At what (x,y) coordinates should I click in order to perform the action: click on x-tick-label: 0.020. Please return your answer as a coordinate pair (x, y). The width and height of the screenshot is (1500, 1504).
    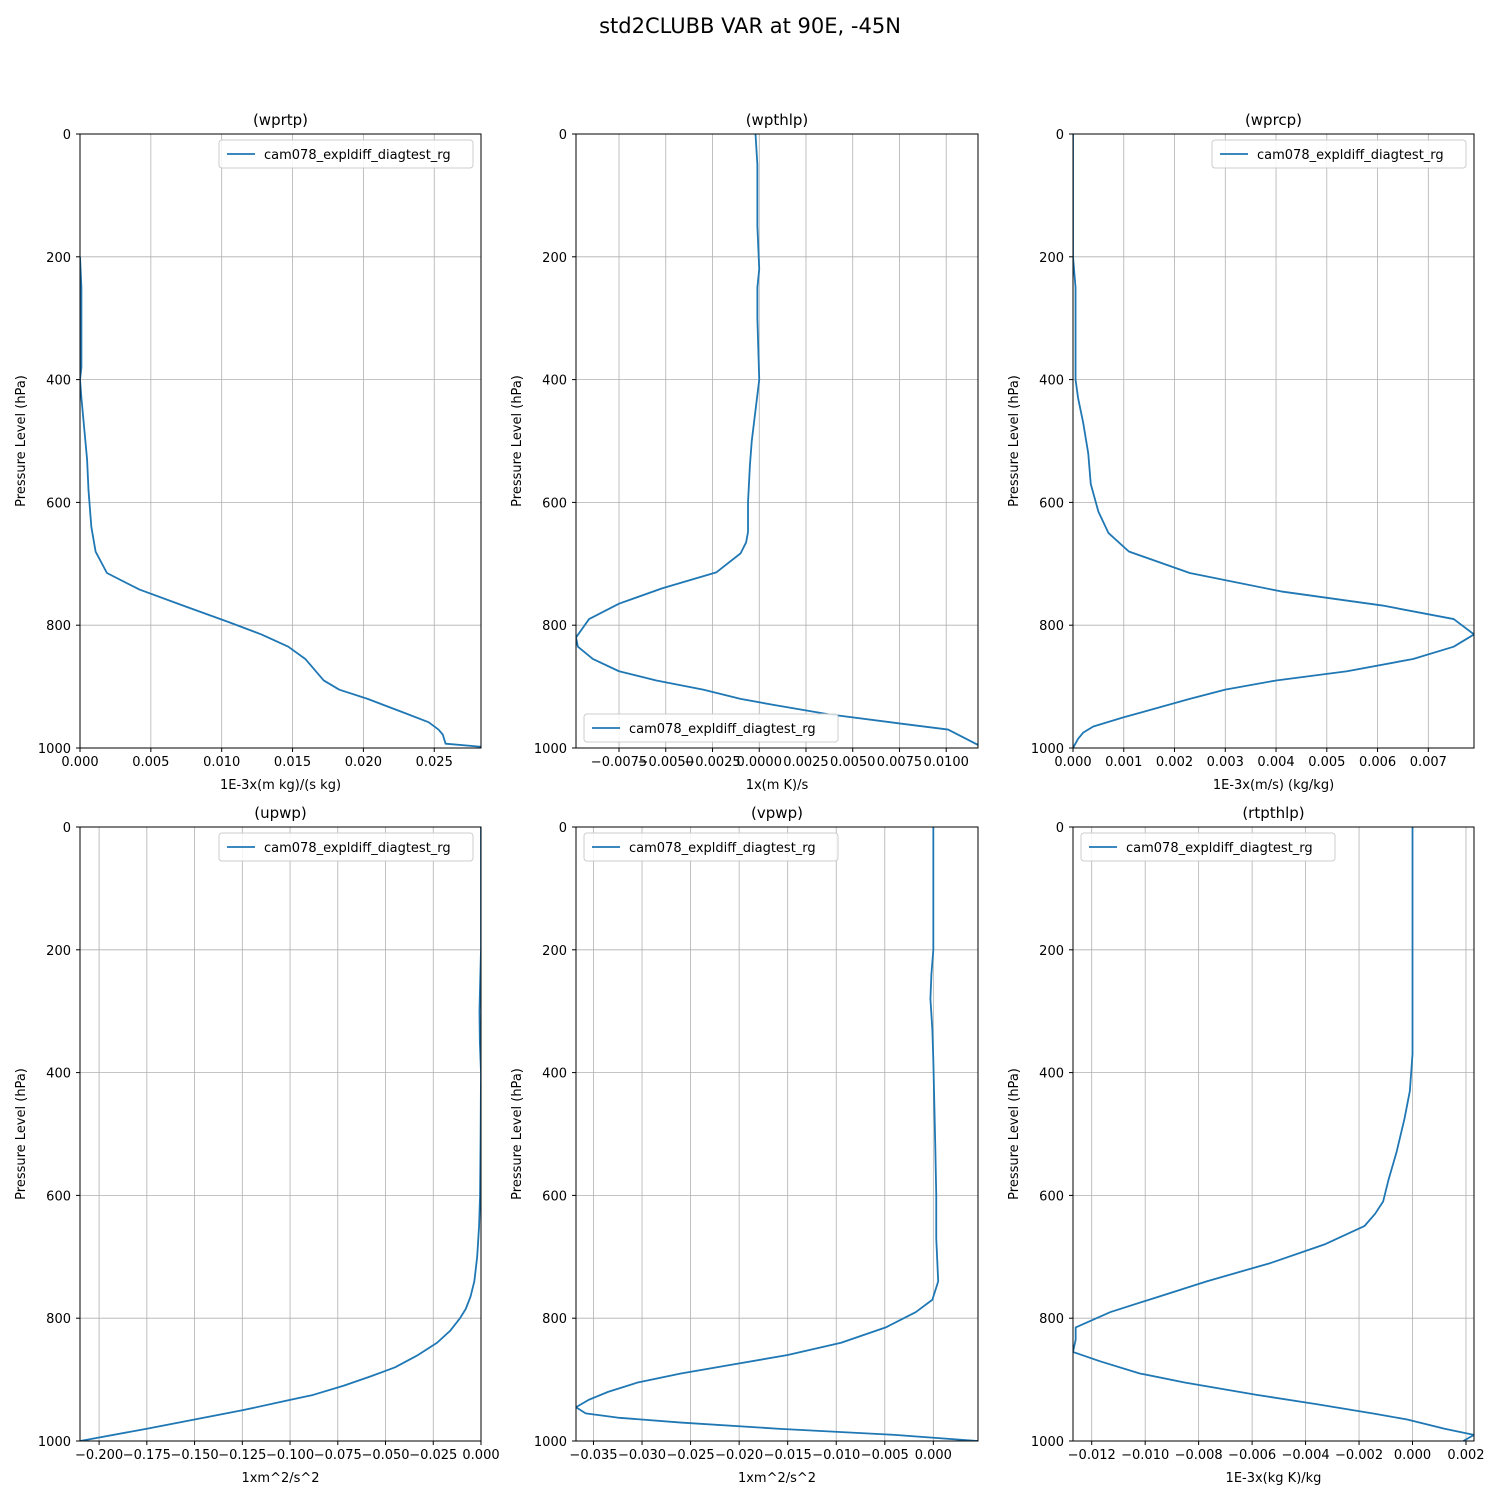
    Looking at the image, I should click on (363, 762).